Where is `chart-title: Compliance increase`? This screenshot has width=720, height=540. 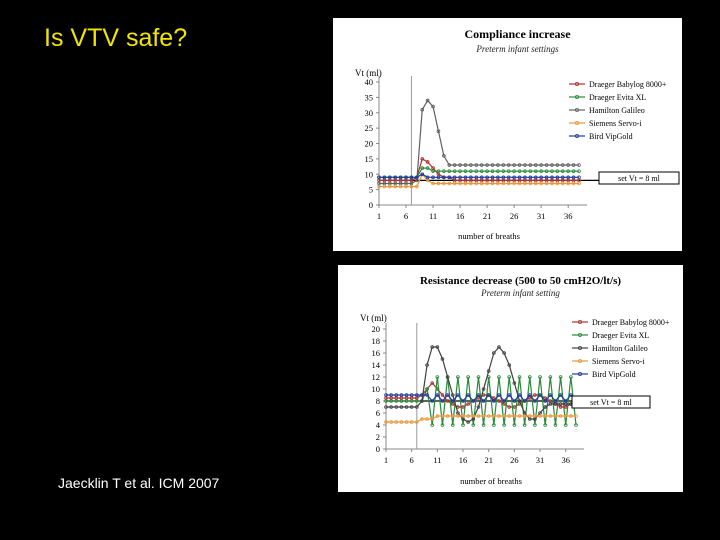
chart-title: Compliance increase is located at coordinates (517, 34).